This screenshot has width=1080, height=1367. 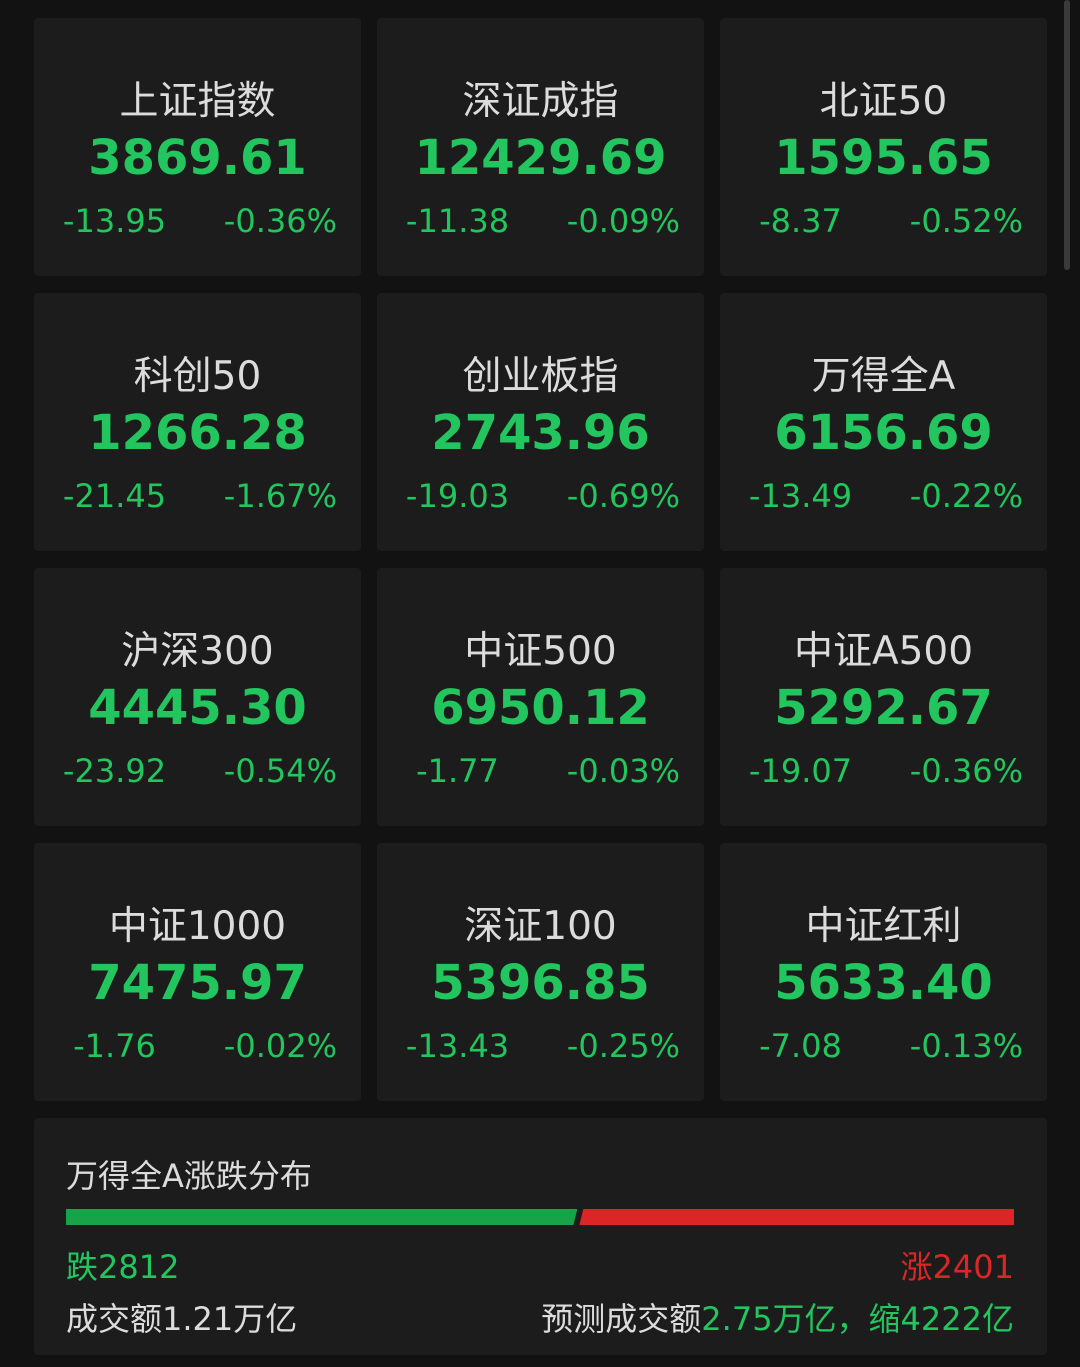 I want to click on index-name: 沪深300, so click(x=197, y=651).